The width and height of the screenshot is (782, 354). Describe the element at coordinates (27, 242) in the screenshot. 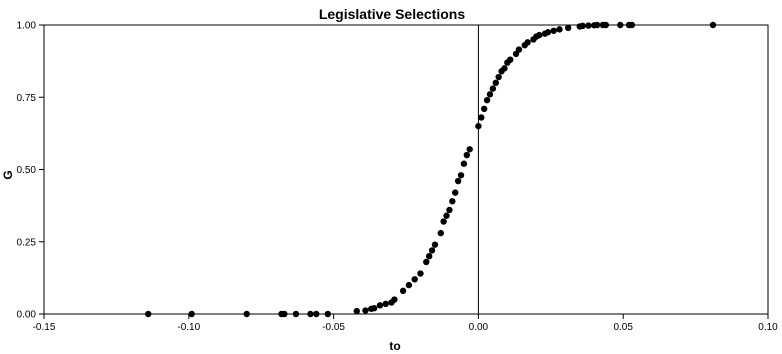

I see `y-tick-label: 0.25` at that location.